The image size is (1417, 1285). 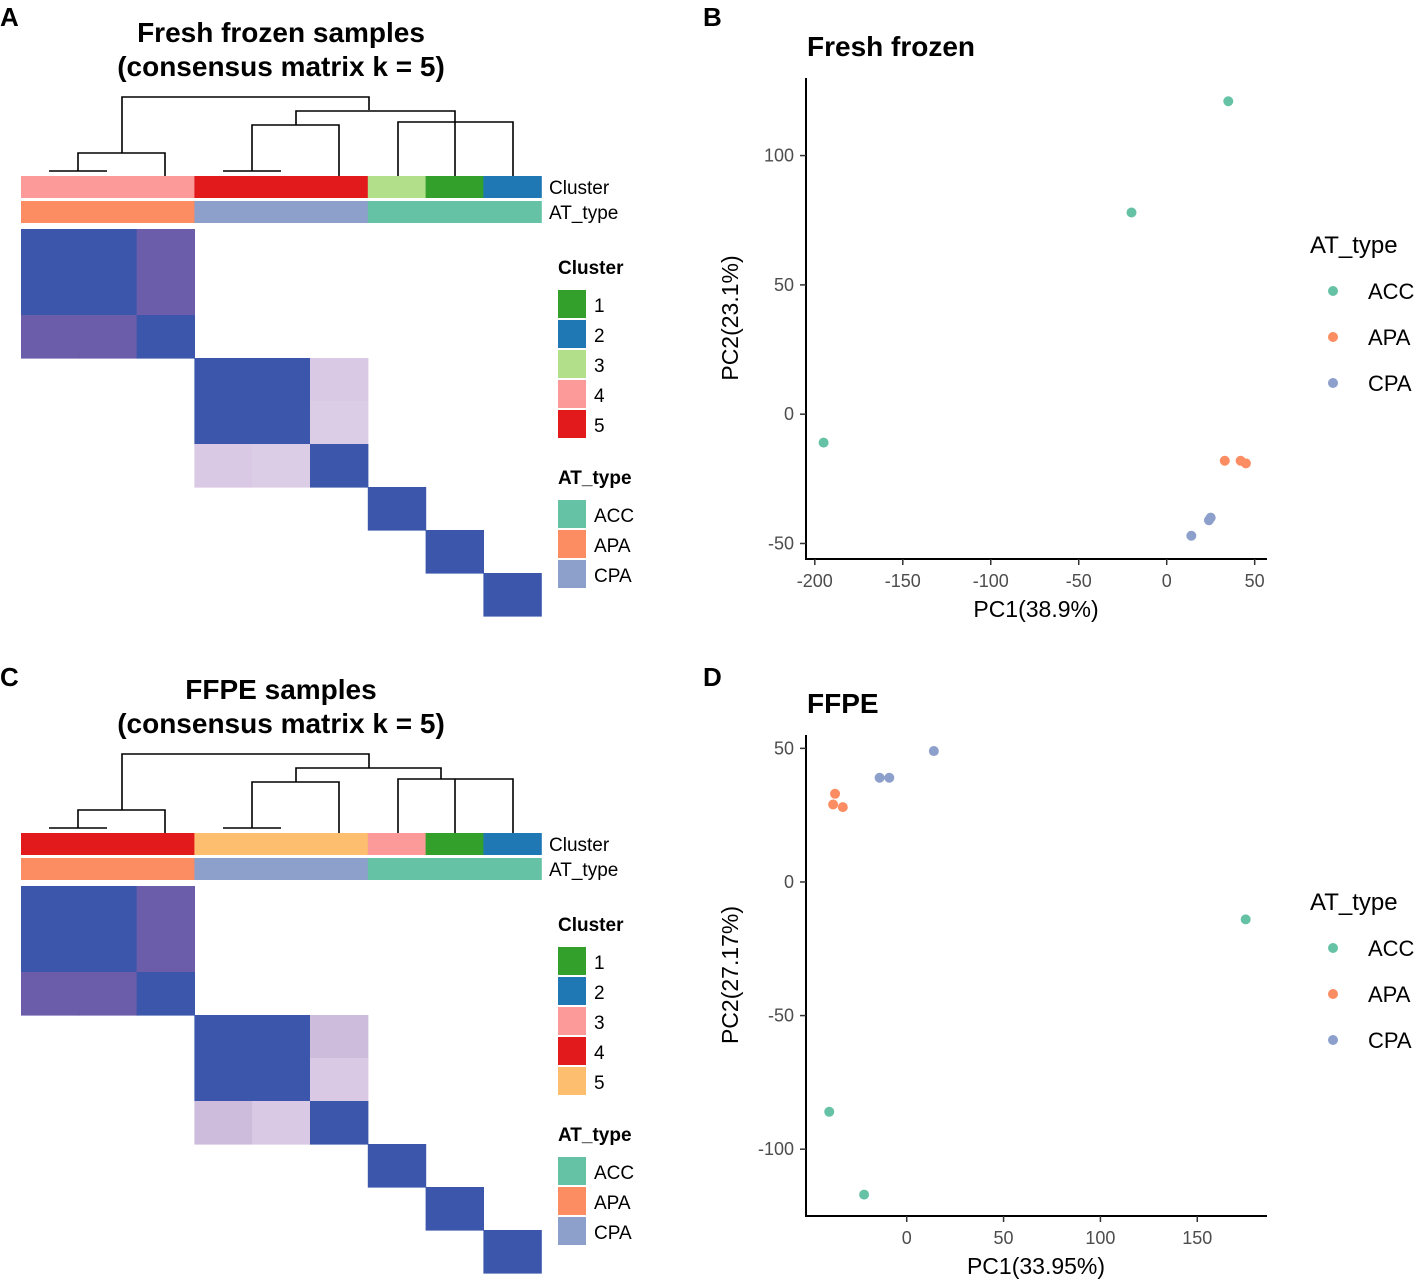 I want to click on scatter-title: Fresh frozen, so click(x=891, y=46).